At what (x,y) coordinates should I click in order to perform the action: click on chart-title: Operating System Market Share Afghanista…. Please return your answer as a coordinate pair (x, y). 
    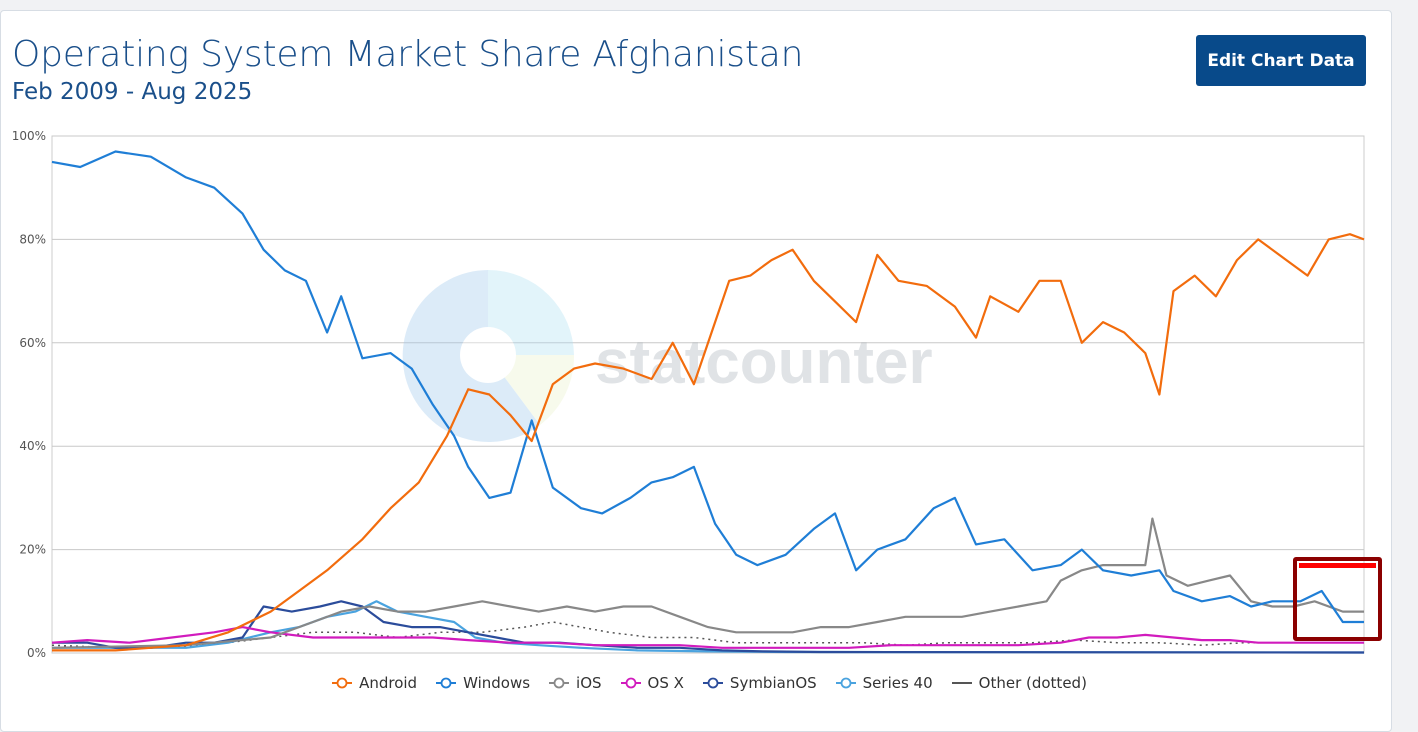
    Looking at the image, I should click on (408, 54).